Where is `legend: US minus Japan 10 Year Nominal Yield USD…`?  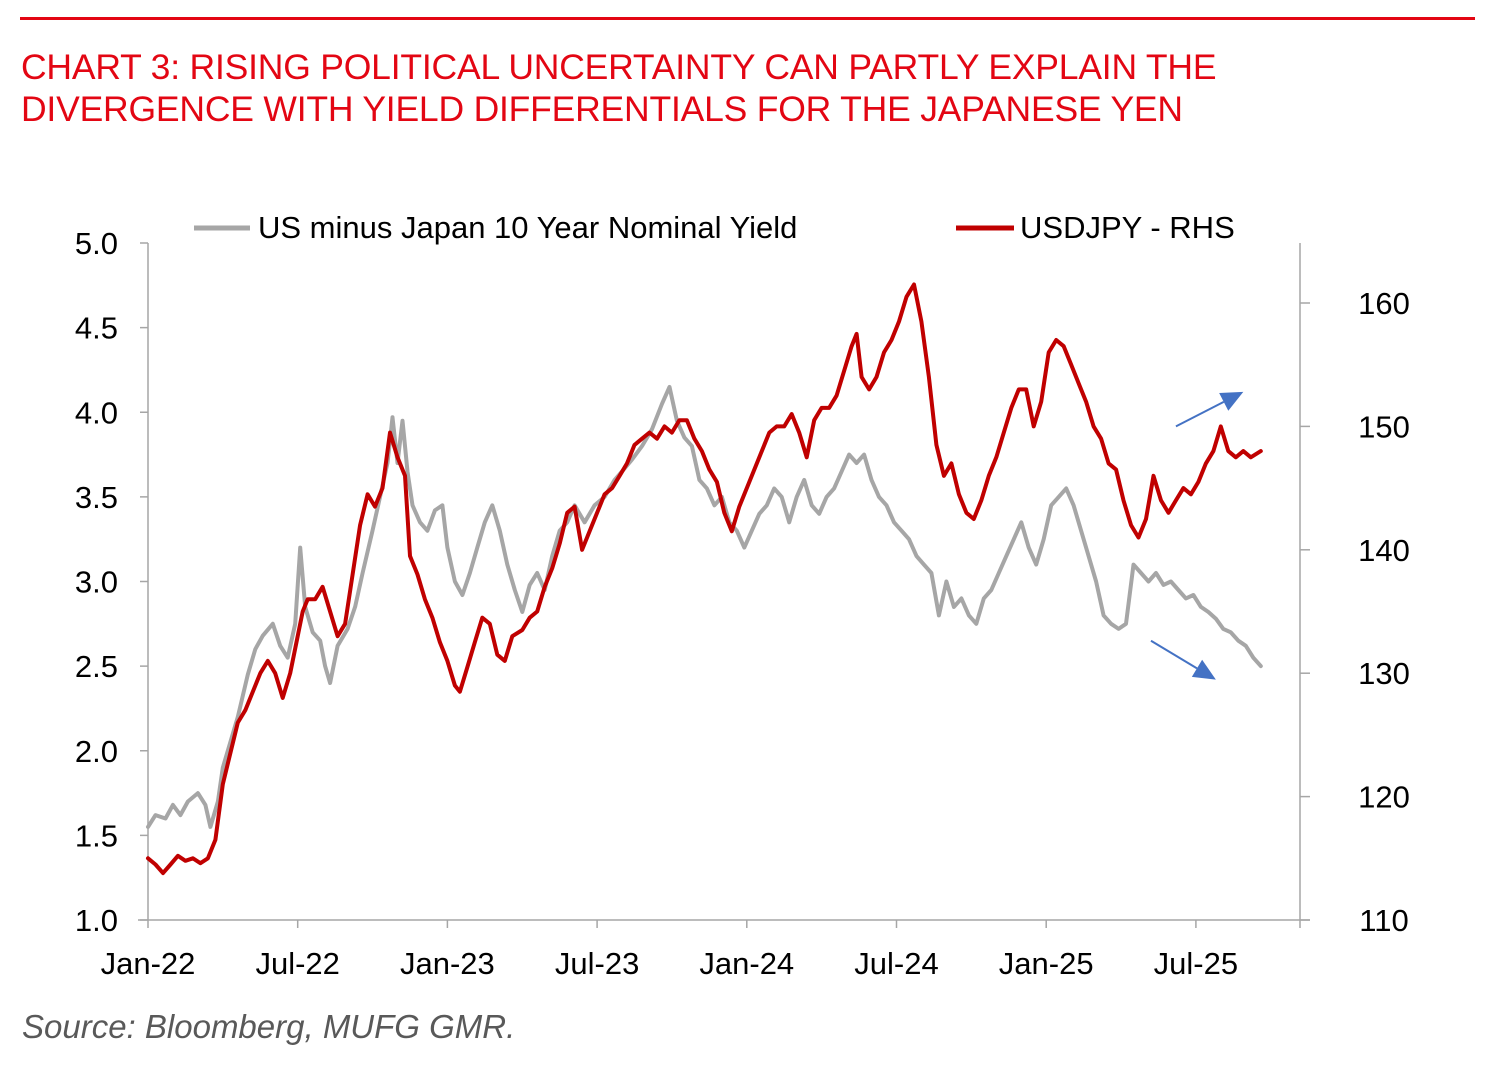
legend: US minus Japan 10 Year Nominal Yield USD… is located at coordinates (714, 227).